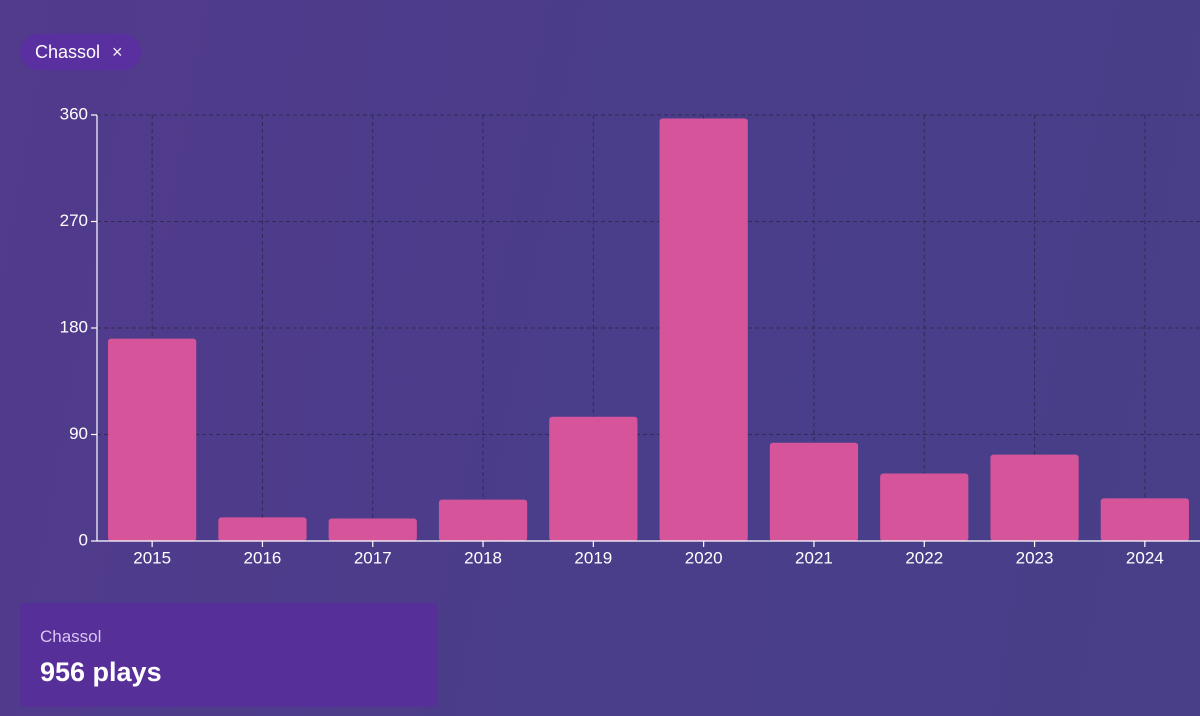 This screenshot has height=716, width=1200. I want to click on y-tick-label: 360, so click(74, 113).